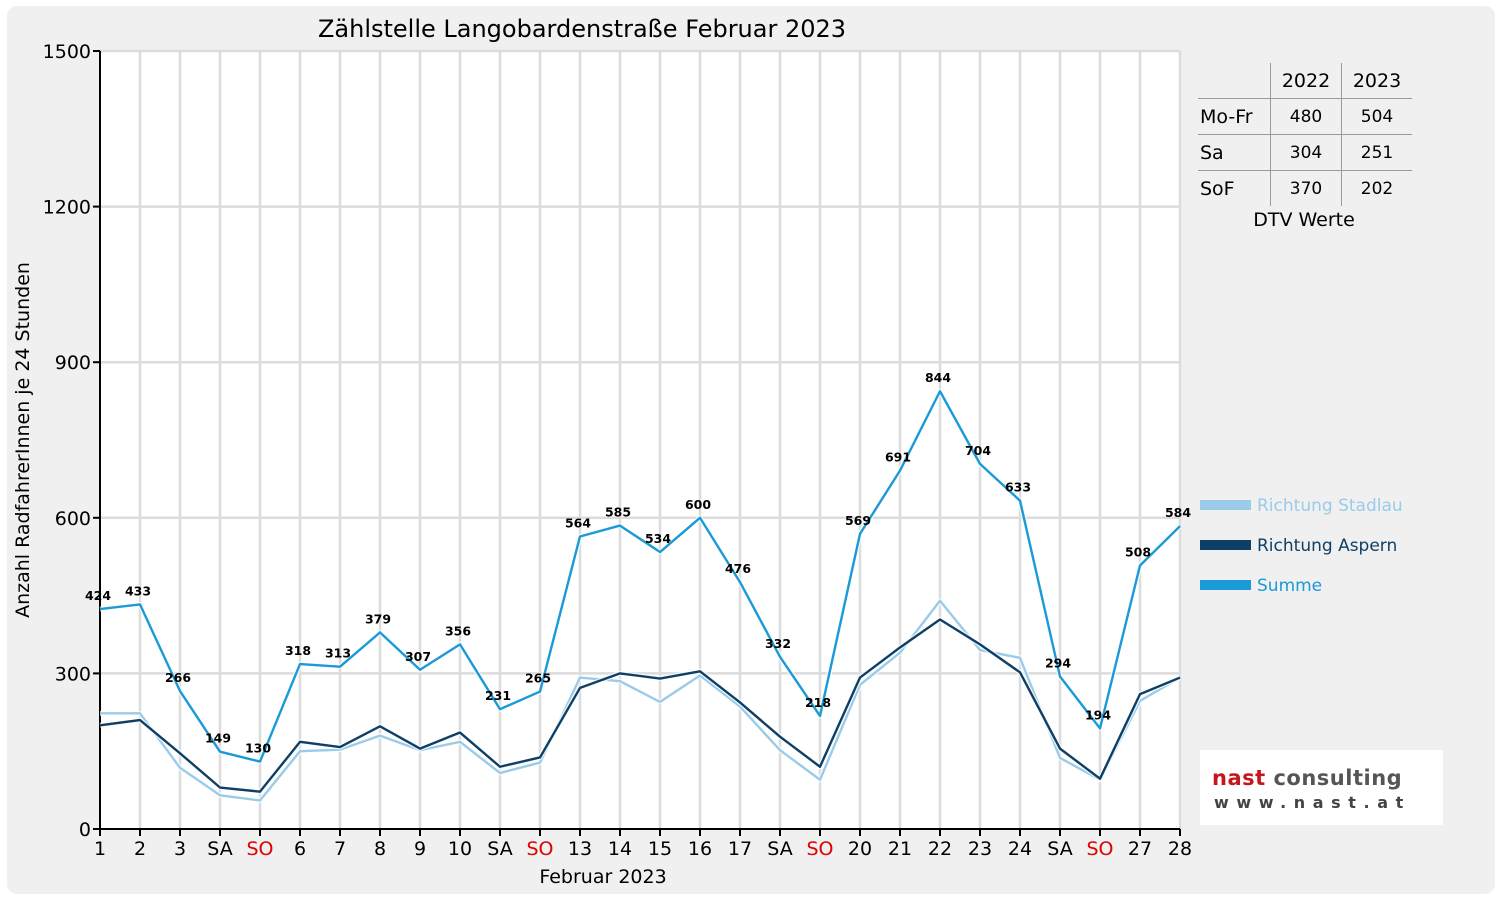 Image resolution: width=1500 pixels, height=900 pixels. I want to click on y-tick-label: 1200, so click(67, 208).